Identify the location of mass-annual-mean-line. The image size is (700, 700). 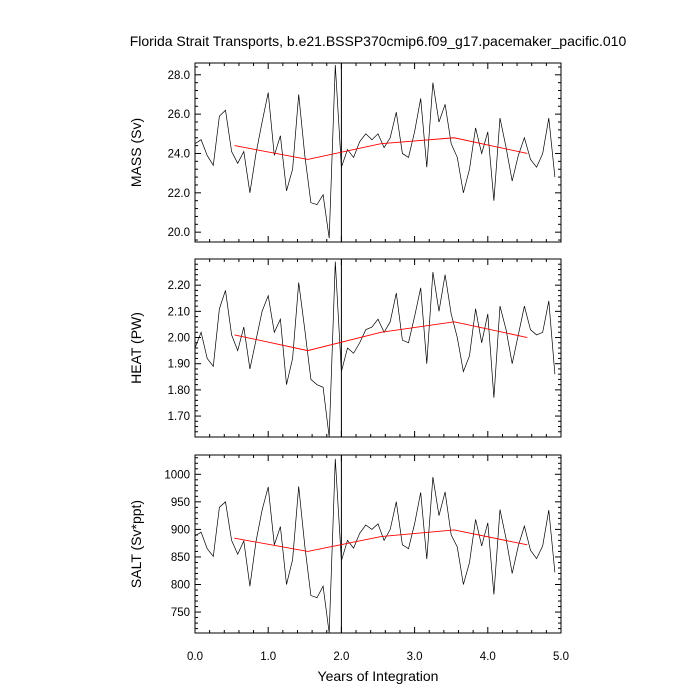
(381, 148).